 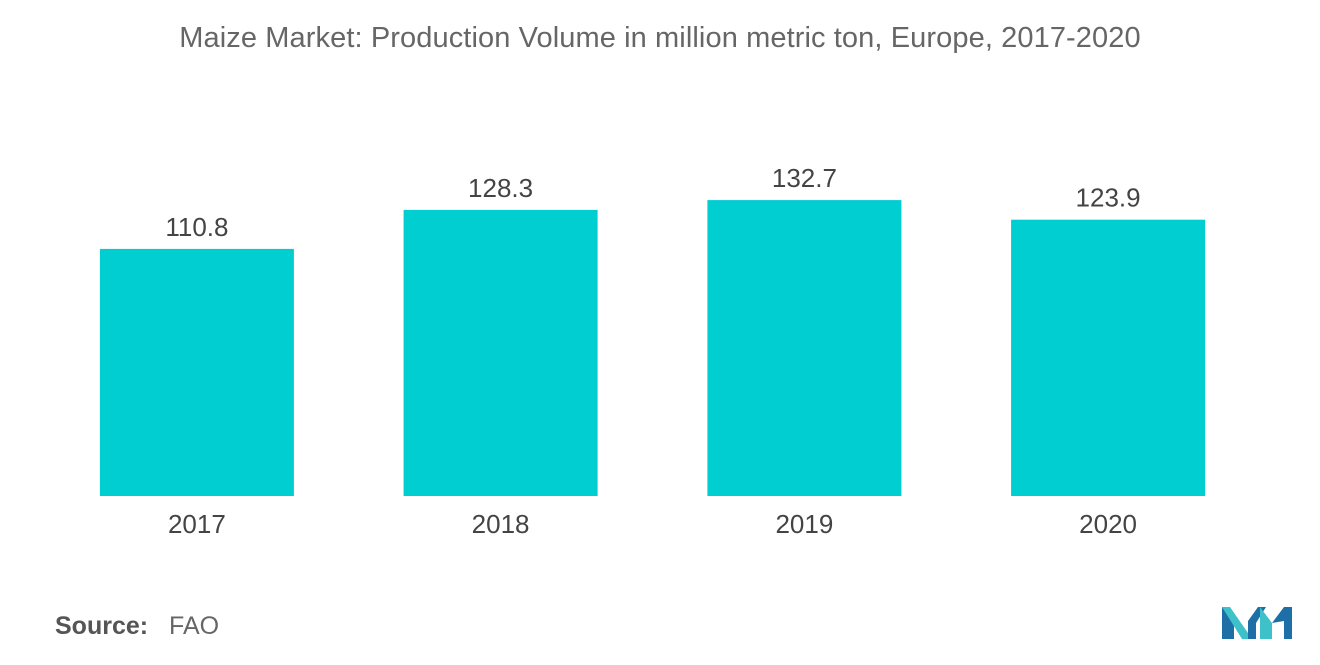 What do you see at coordinates (1108, 524) in the screenshot?
I see `category-label-2020: 2020` at bounding box center [1108, 524].